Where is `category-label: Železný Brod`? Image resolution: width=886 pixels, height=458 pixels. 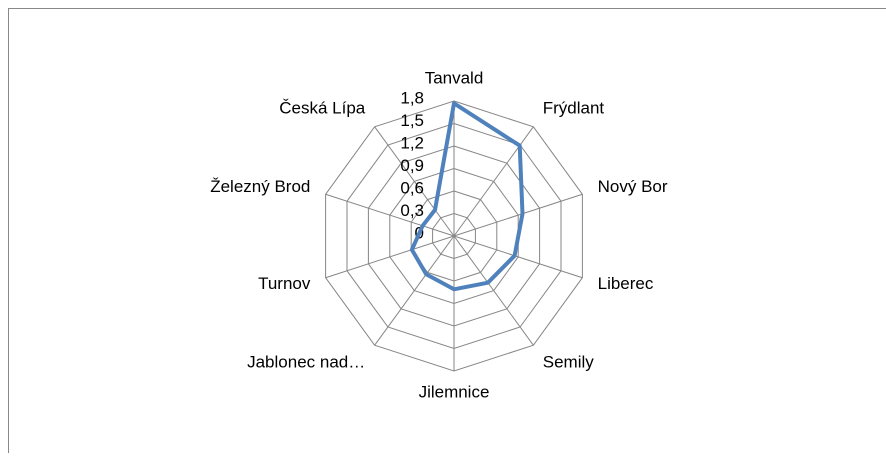 category-label: Železný Brod is located at coordinates (260, 186).